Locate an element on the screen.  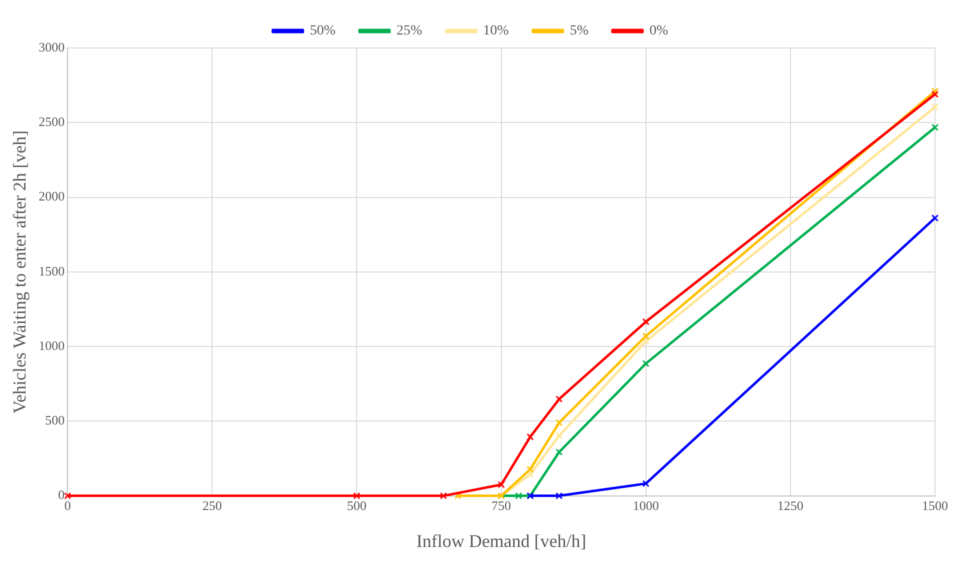
y-tick-label: 3000 is located at coordinates (51, 46).